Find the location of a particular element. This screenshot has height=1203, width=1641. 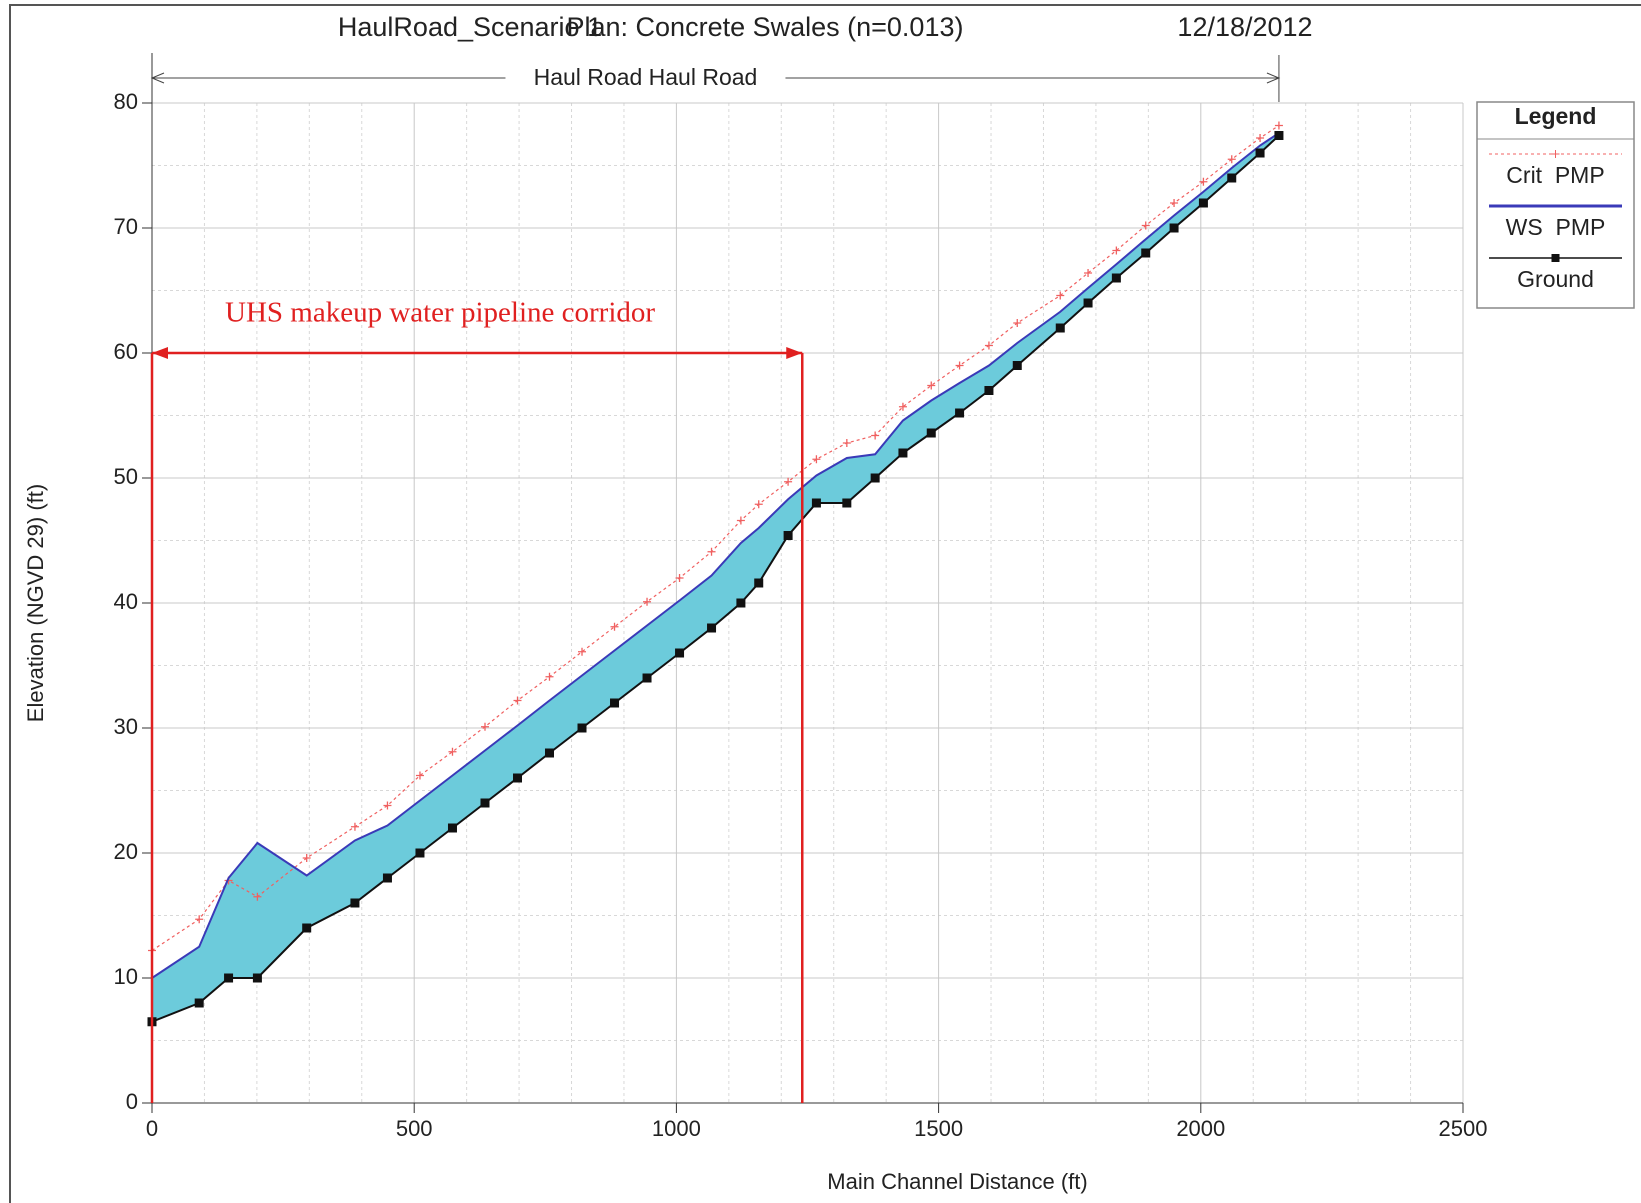

legend-marker is located at coordinates (1555, 154).